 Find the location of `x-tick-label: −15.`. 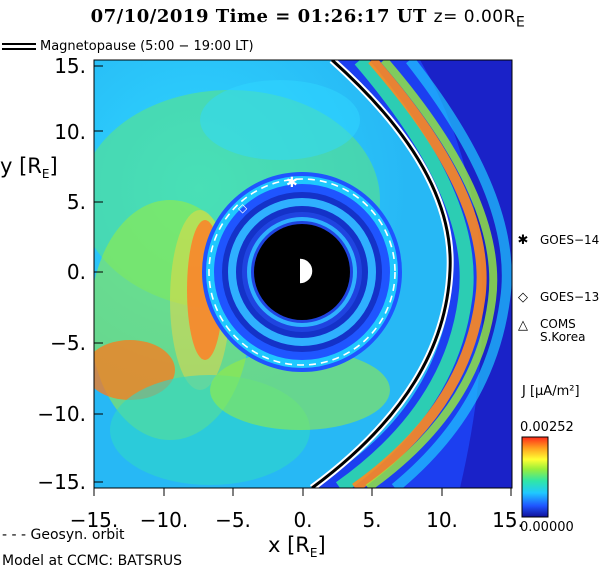

x-tick-label: −15. is located at coordinates (94, 520).